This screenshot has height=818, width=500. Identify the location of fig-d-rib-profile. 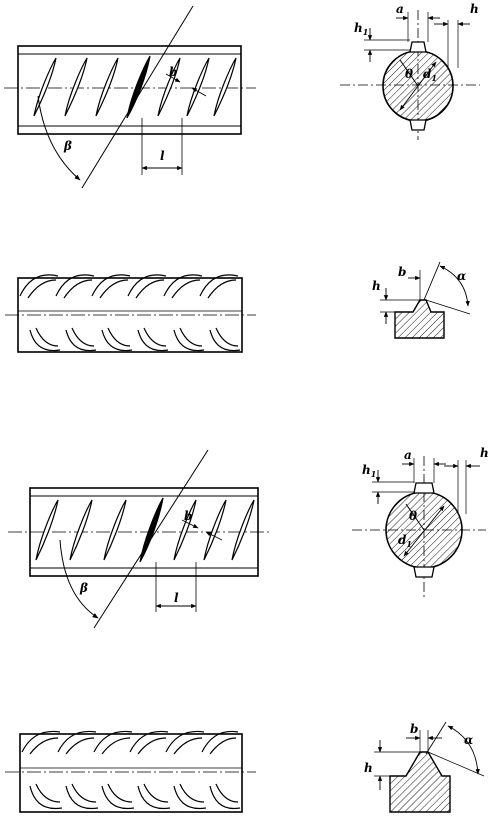
(429, 767).